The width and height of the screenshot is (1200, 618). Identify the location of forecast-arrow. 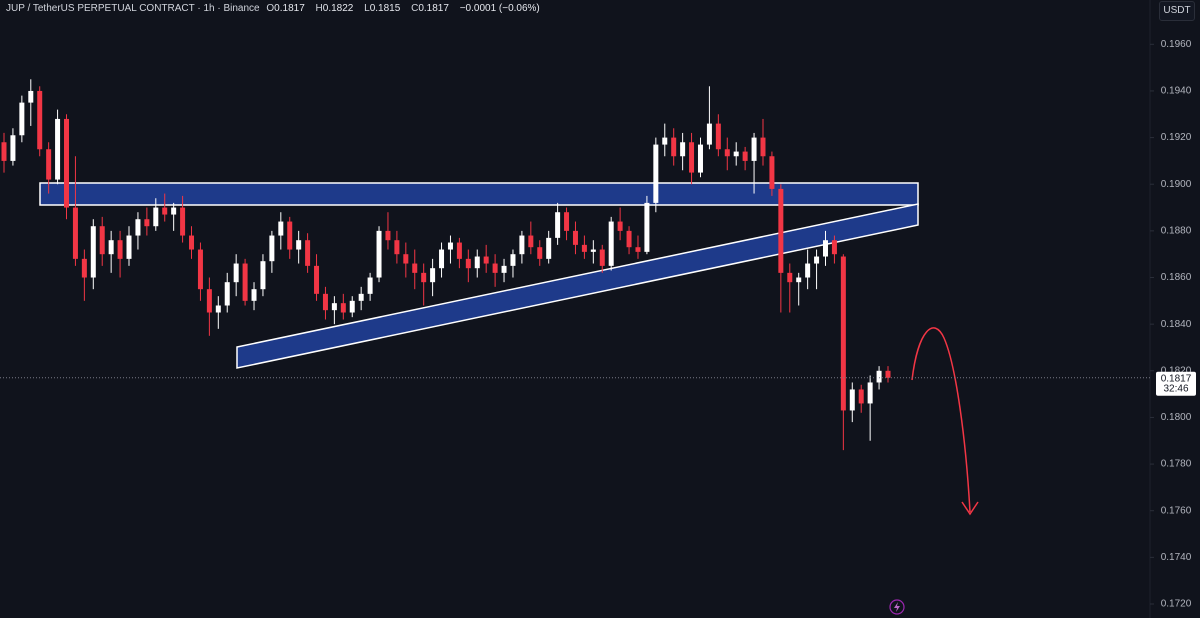
(941, 420).